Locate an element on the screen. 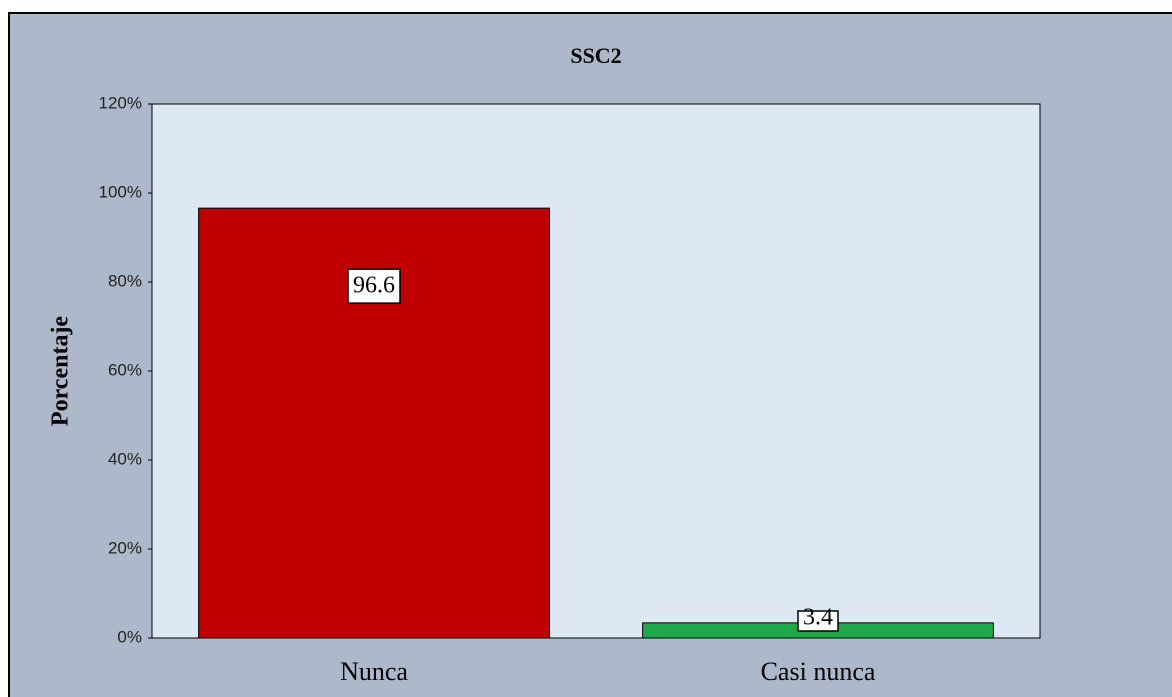 The height and width of the screenshot is (697, 1172). x-tick-label: Nunca is located at coordinates (374, 671).